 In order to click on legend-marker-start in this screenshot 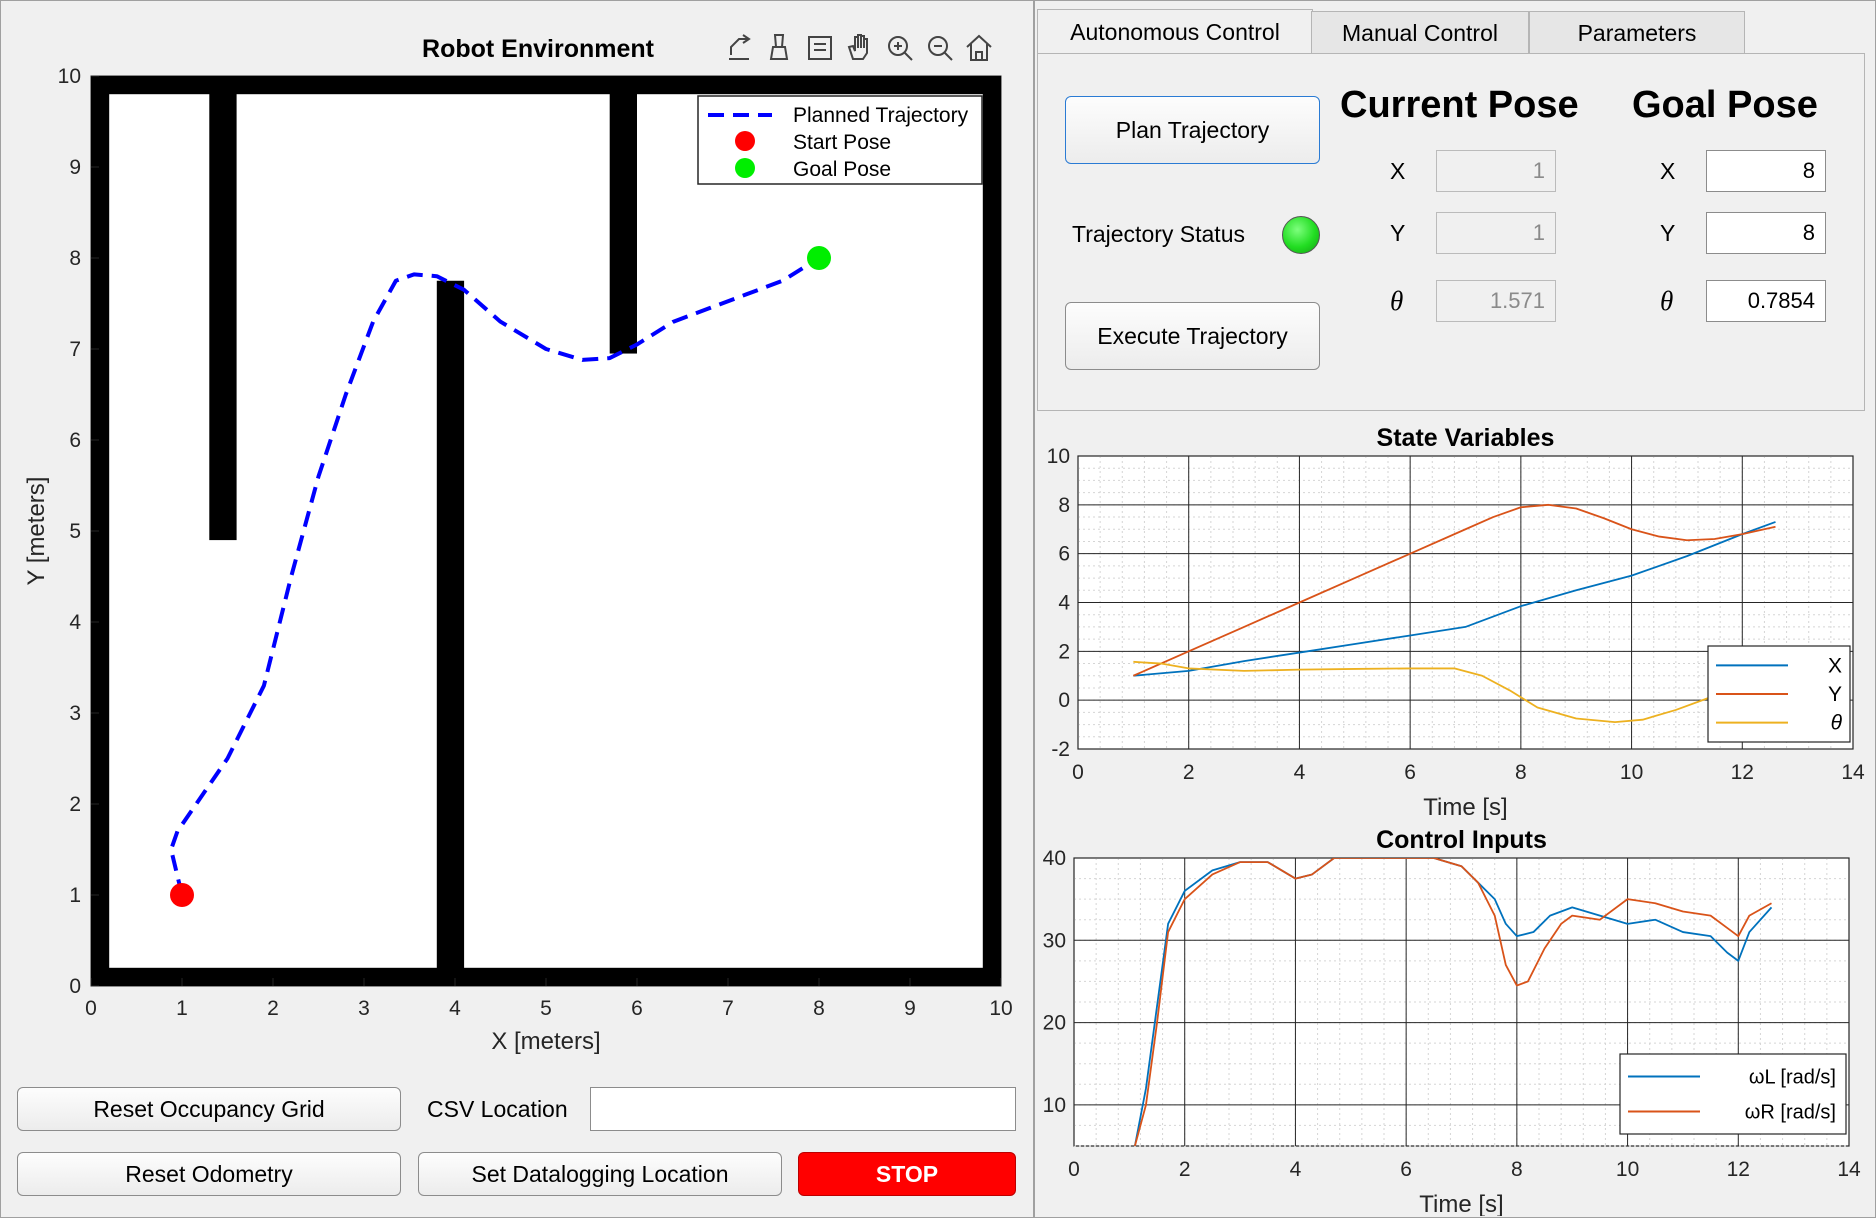, I will do `click(745, 141)`.